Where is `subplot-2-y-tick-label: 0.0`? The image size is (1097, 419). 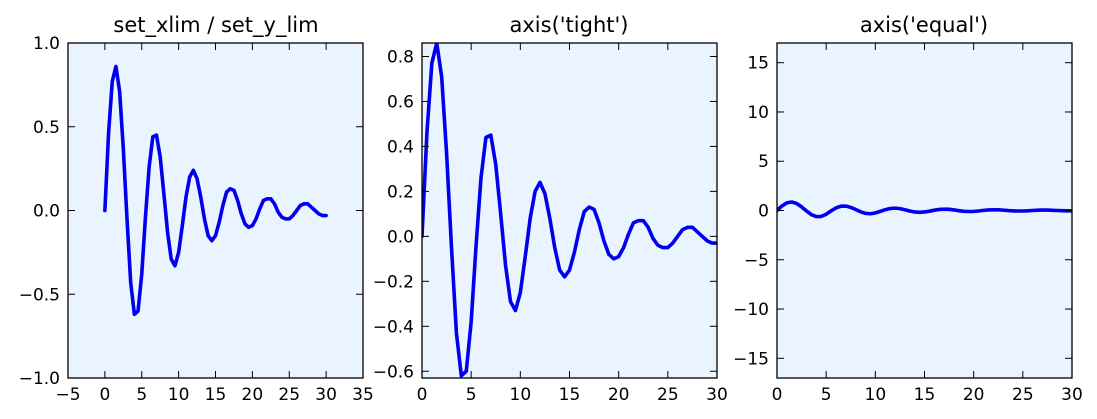 subplot-2-y-tick-label: 0.0 is located at coordinates (400, 237).